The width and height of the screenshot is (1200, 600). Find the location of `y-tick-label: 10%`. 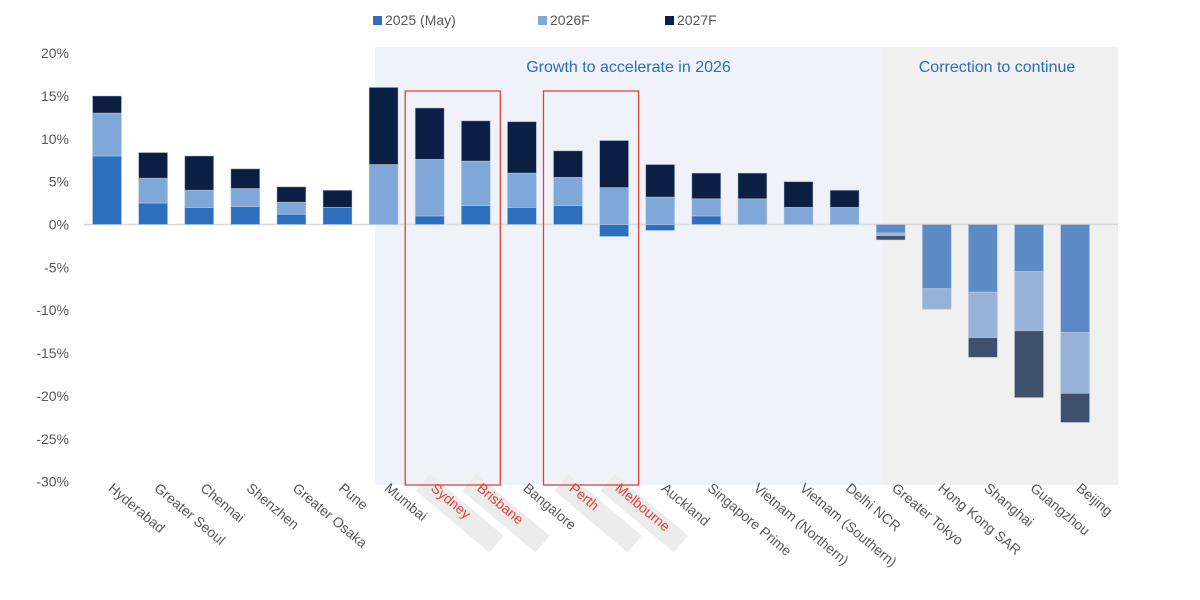

y-tick-label: 10% is located at coordinates (55, 139).